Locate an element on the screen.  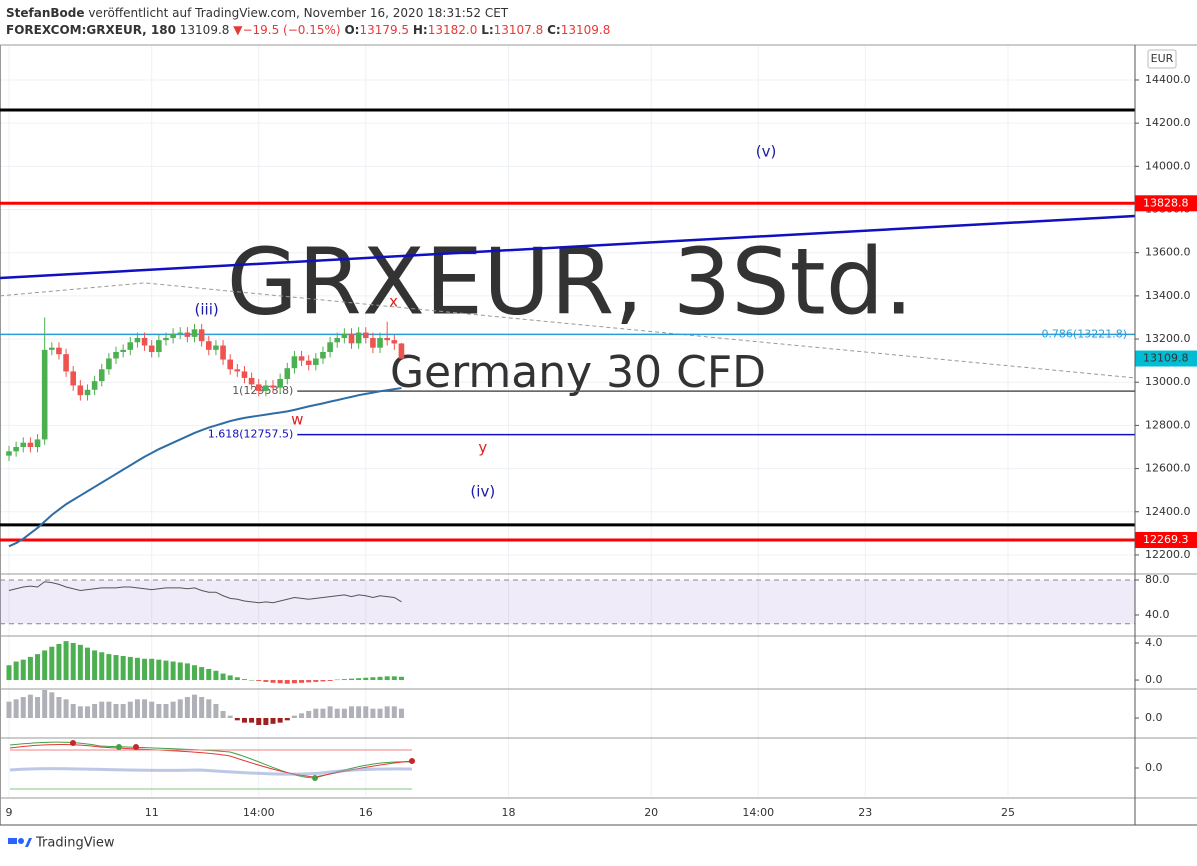
pane-tick-label: 40.0 is located at coordinates (1157, 614).